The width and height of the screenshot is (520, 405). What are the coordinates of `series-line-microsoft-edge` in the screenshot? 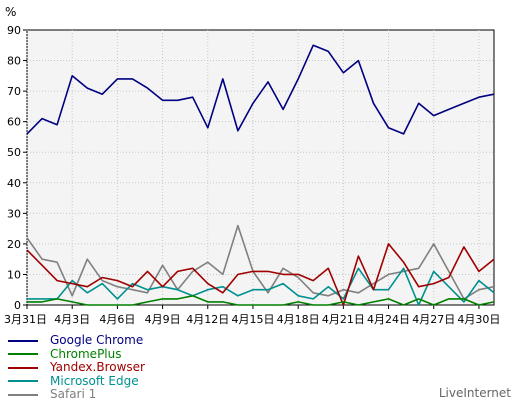 It's located at (261, 286).